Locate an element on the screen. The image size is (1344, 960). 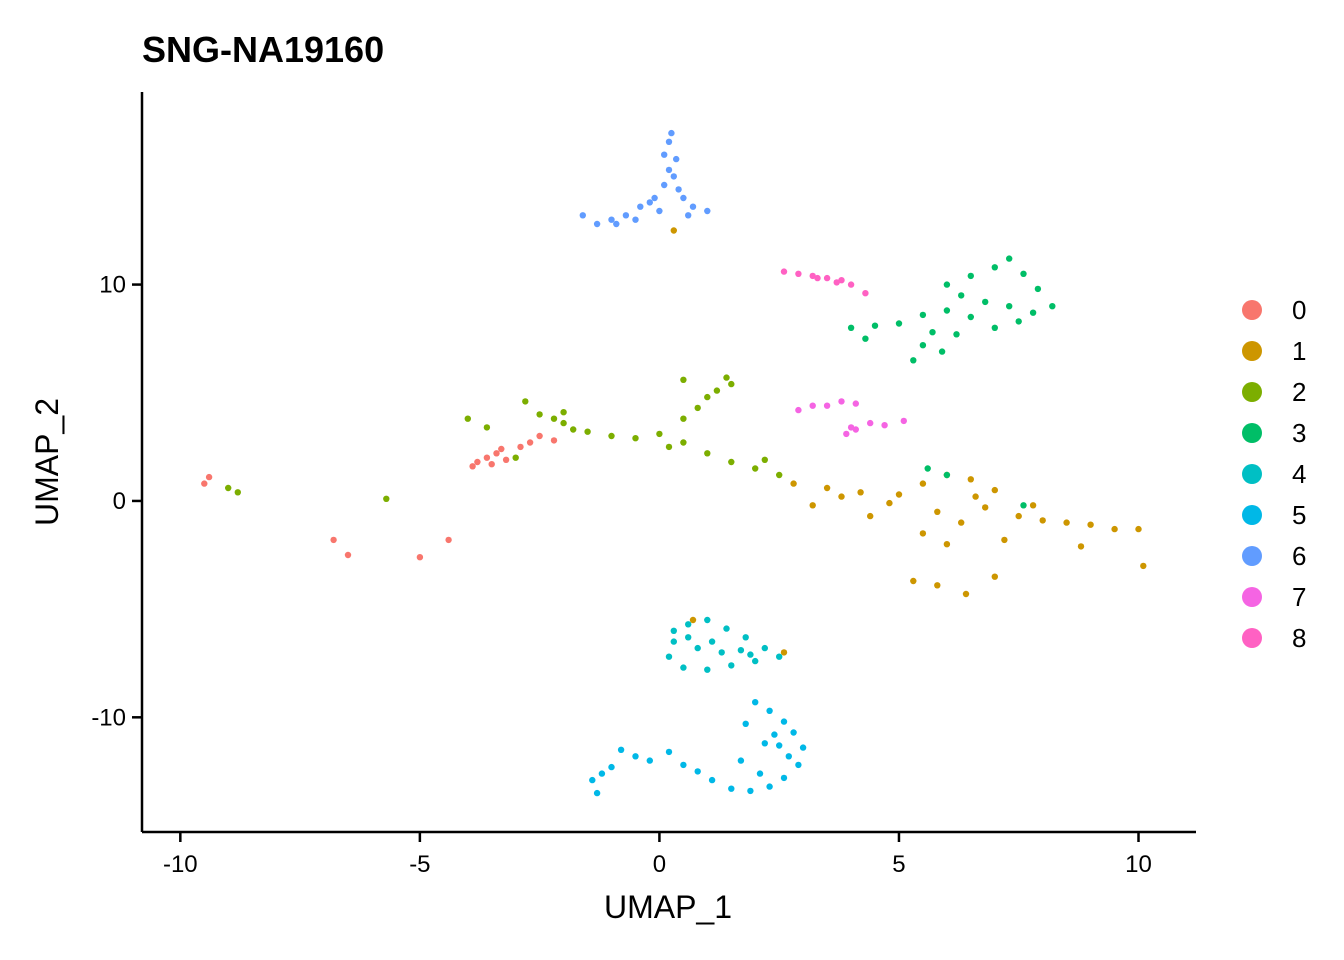
y-axis-title: UMAP_2 is located at coordinates (47, 462).